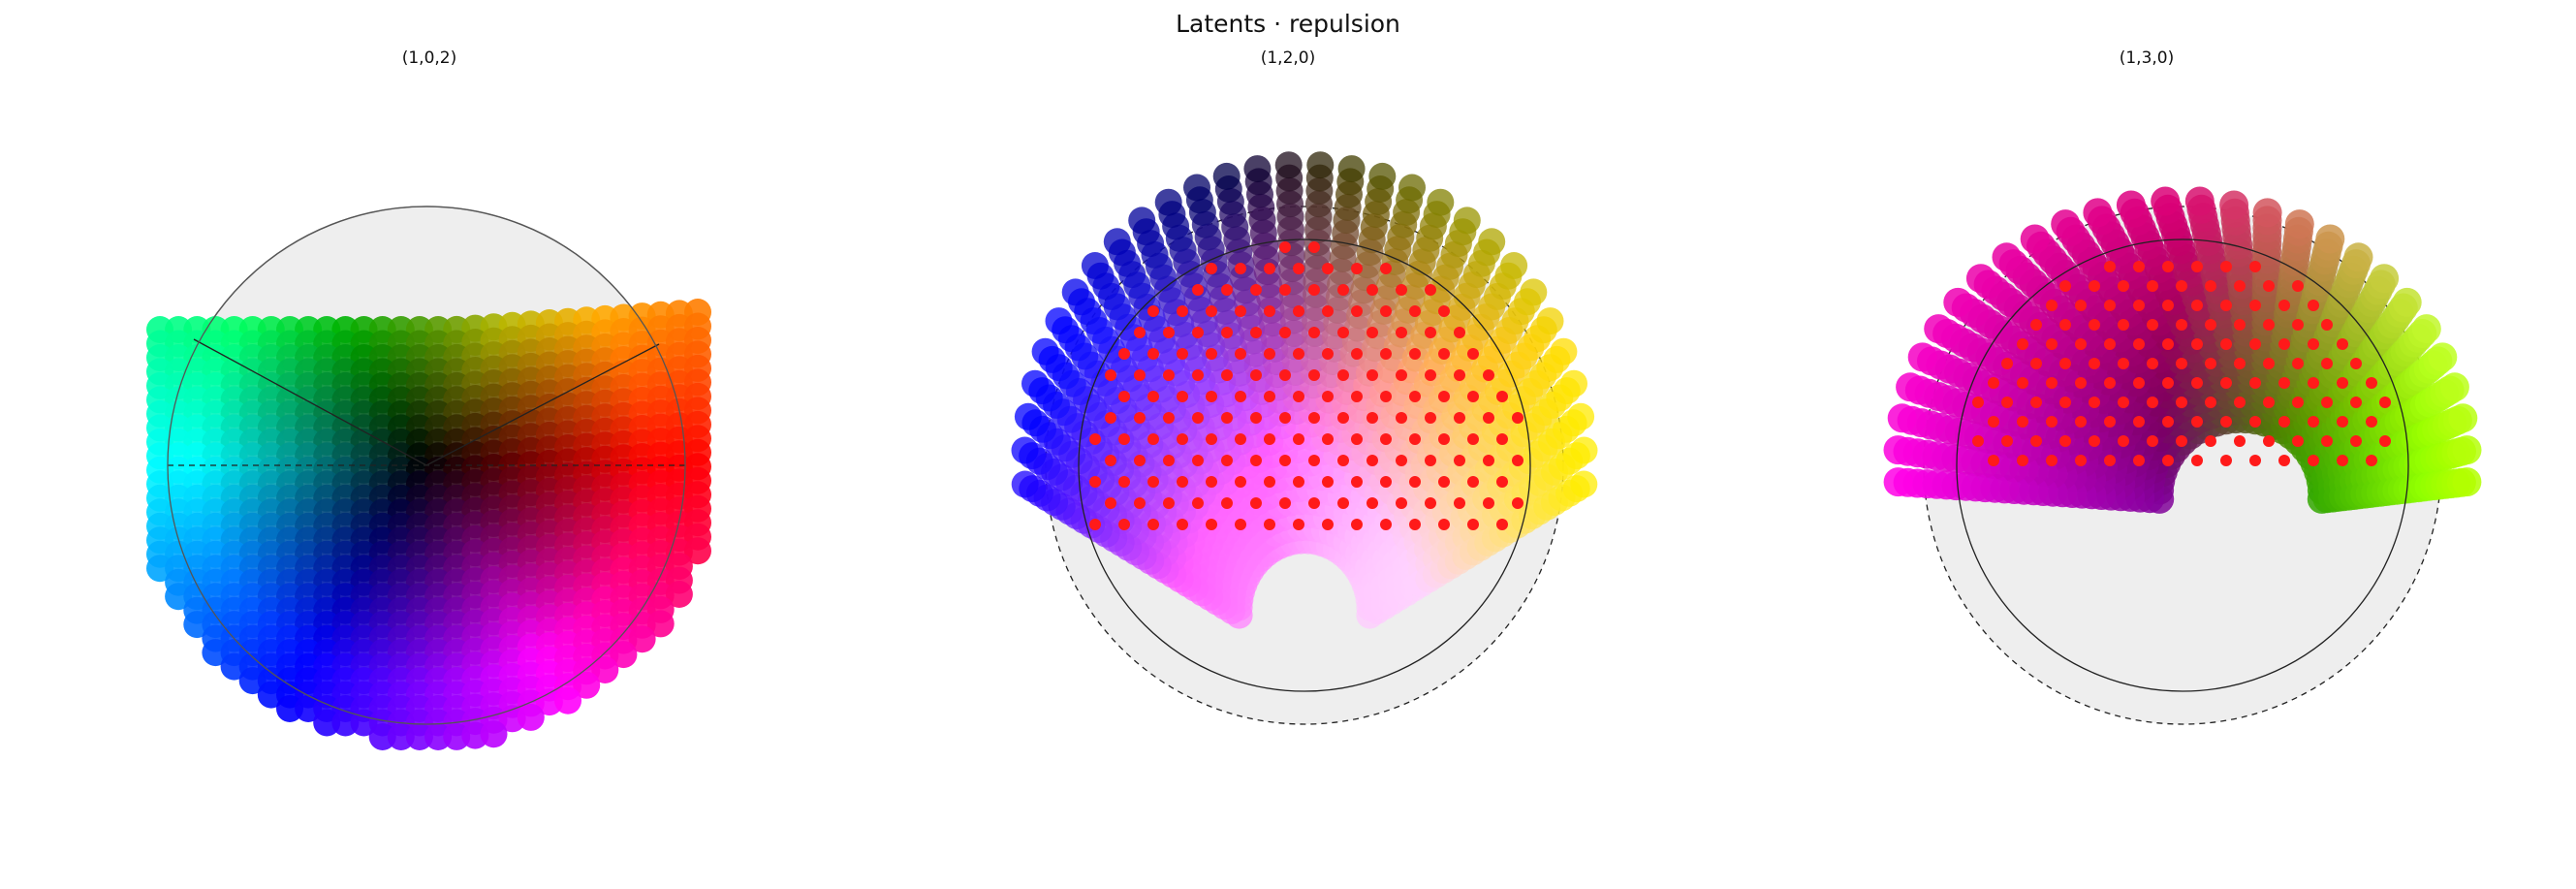 The height and width of the screenshot is (889, 2576). I want to click on unit-circle-outline, so click(2182, 465).